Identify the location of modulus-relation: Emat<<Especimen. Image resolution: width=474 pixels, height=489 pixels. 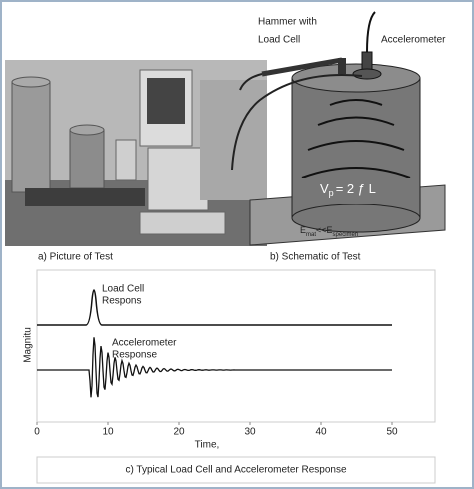
(329, 231).